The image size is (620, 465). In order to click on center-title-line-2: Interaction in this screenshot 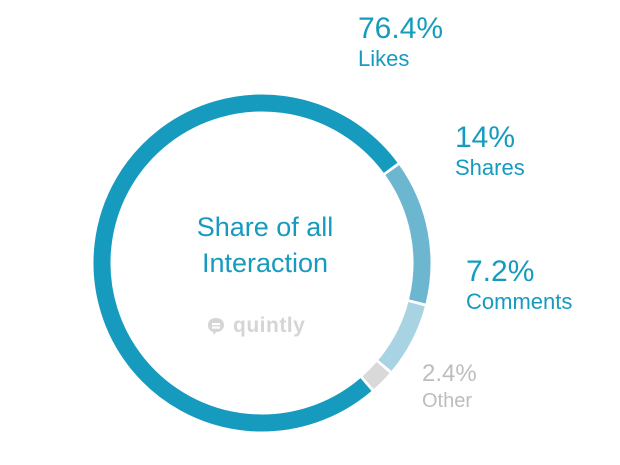, I will do `click(265, 263)`.